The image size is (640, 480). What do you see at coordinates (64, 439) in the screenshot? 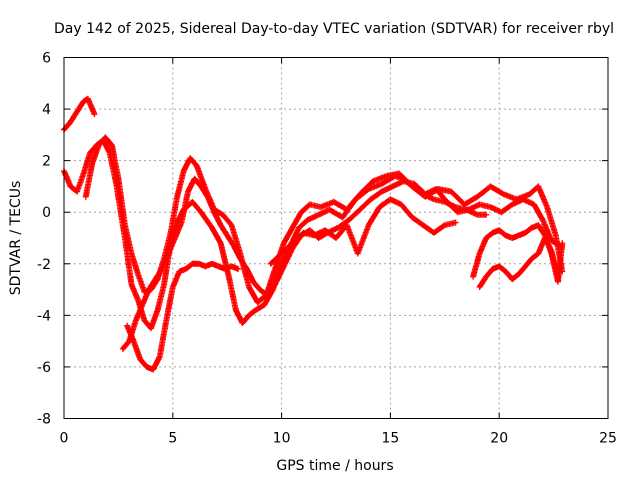
I see `x-tick-label: 0` at bounding box center [64, 439].